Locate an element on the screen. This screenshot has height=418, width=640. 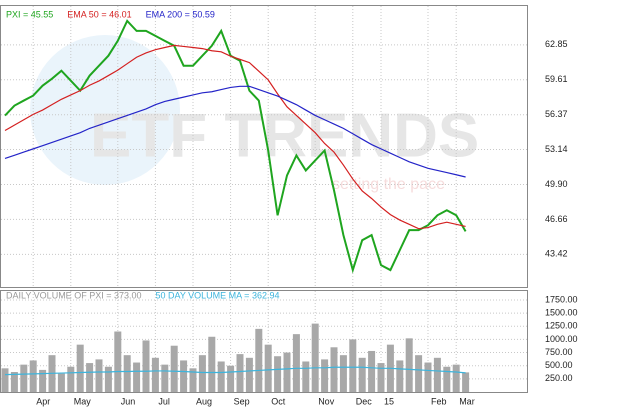
legend-entry: PXI = 45.55 is located at coordinates (29, 14).